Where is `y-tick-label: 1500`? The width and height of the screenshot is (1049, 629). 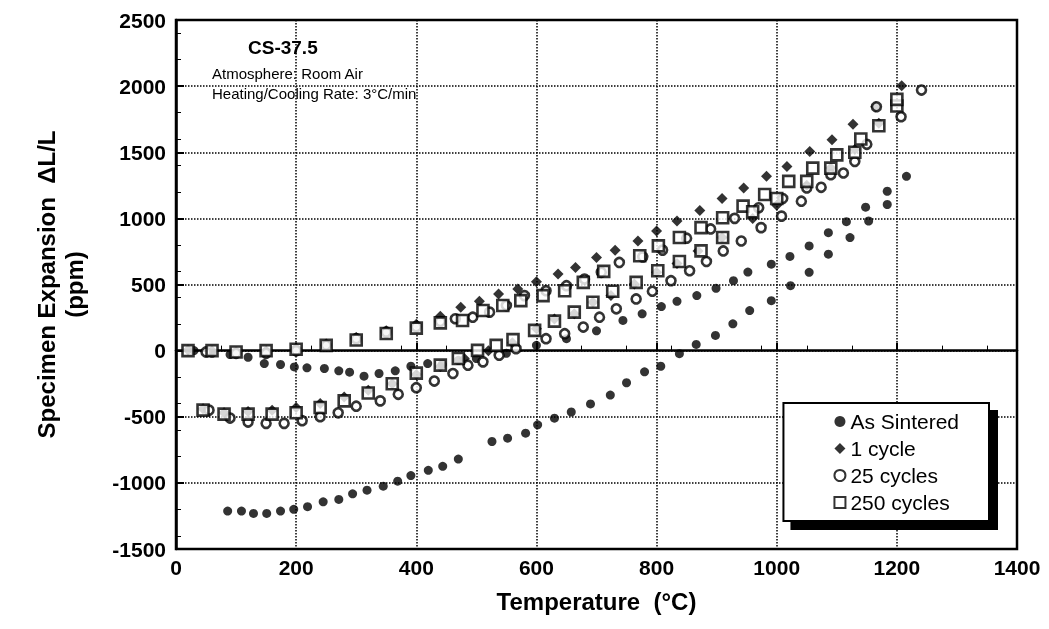 y-tick-label: 1500 is located at coordinates (142, 152).